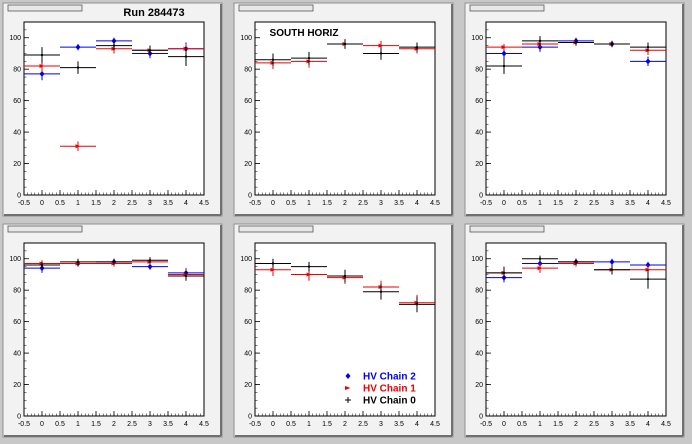 The height and width of the screenshot is (444, 692). I want to click on x-tick-label: 2, so click(114, 203).